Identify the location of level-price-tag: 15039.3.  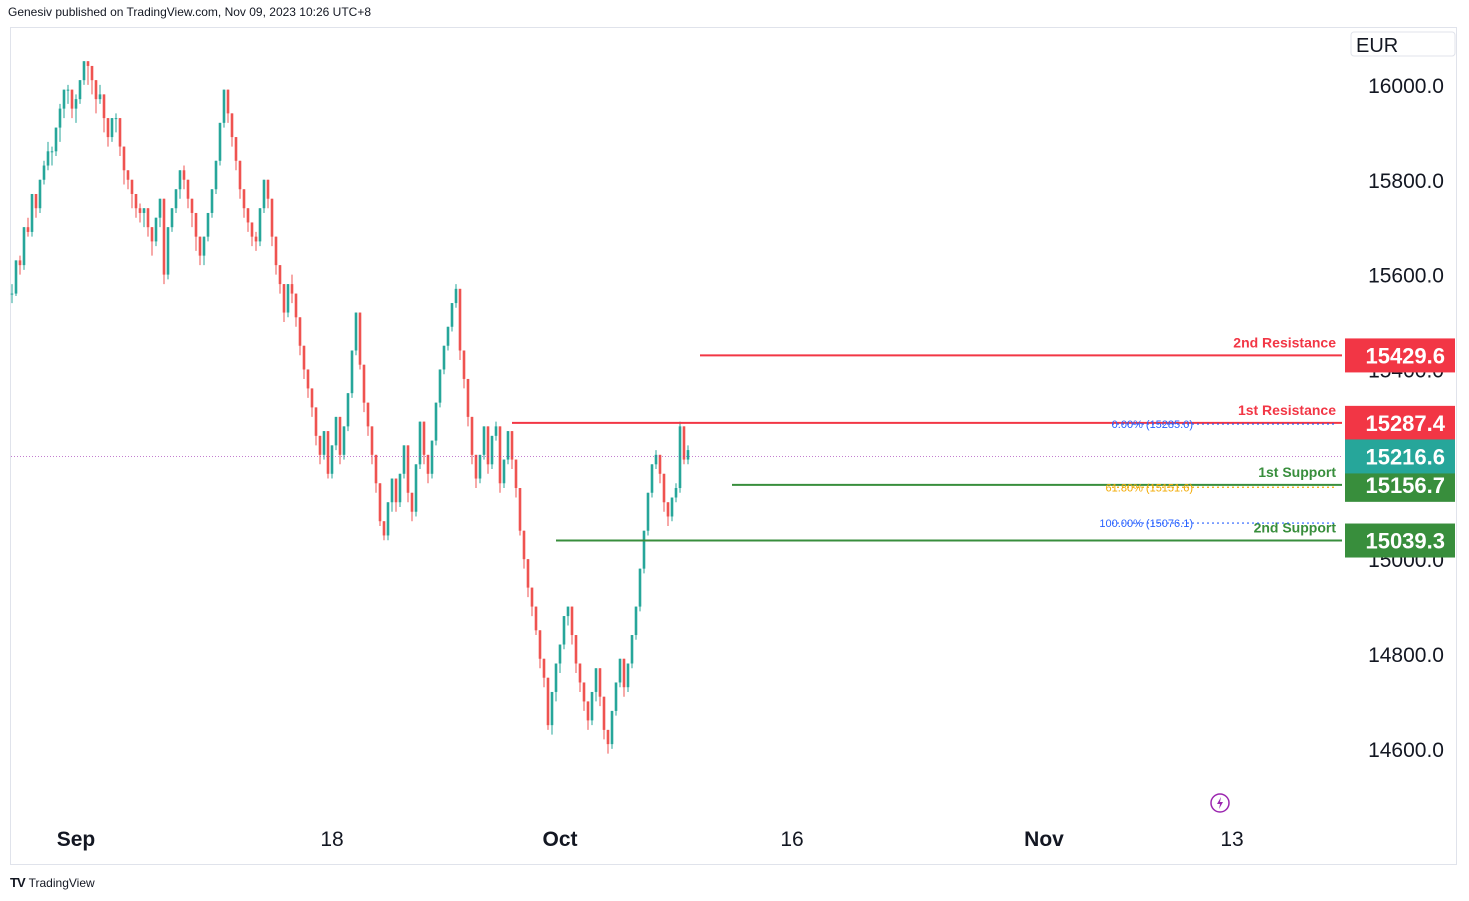
(1405, 541).